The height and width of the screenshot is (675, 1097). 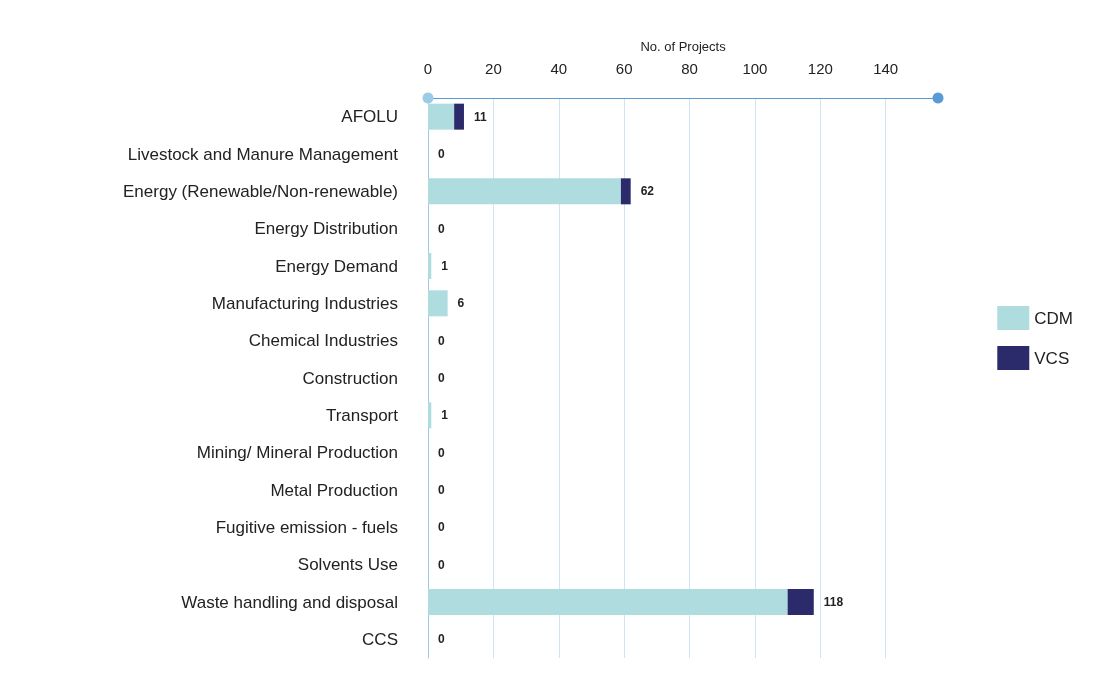 I want to click on y-tick-label: Energy (Renewable/Non-renewable), so click(x=260, y=191).